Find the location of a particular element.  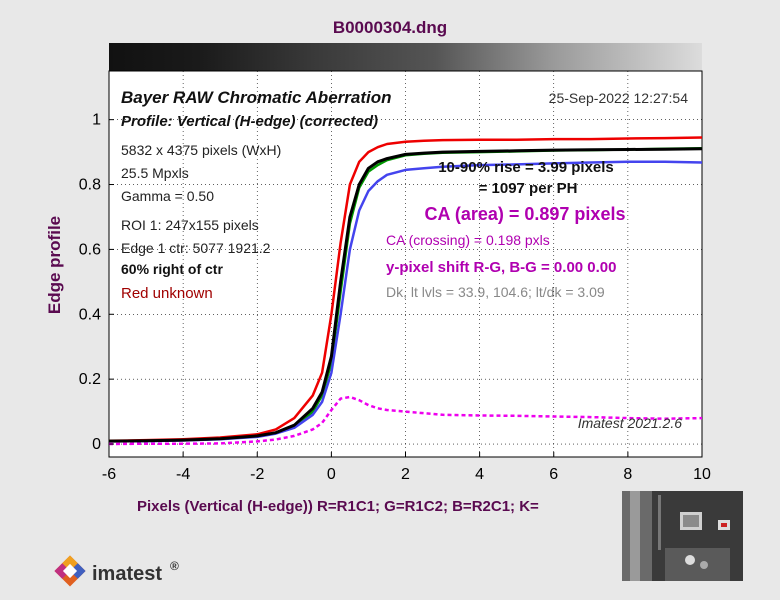

thumbnail-image is located at coordinates (682, 536).